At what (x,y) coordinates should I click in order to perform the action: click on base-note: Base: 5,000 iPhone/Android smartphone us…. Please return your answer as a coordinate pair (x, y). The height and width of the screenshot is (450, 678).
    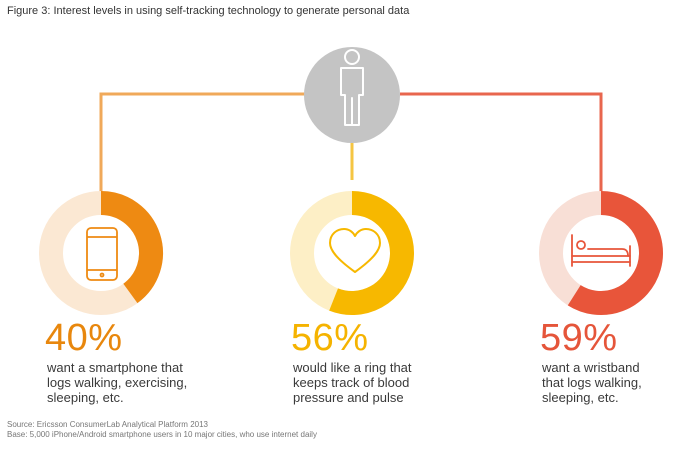
    Looking at the image, I should click on (162, 434).